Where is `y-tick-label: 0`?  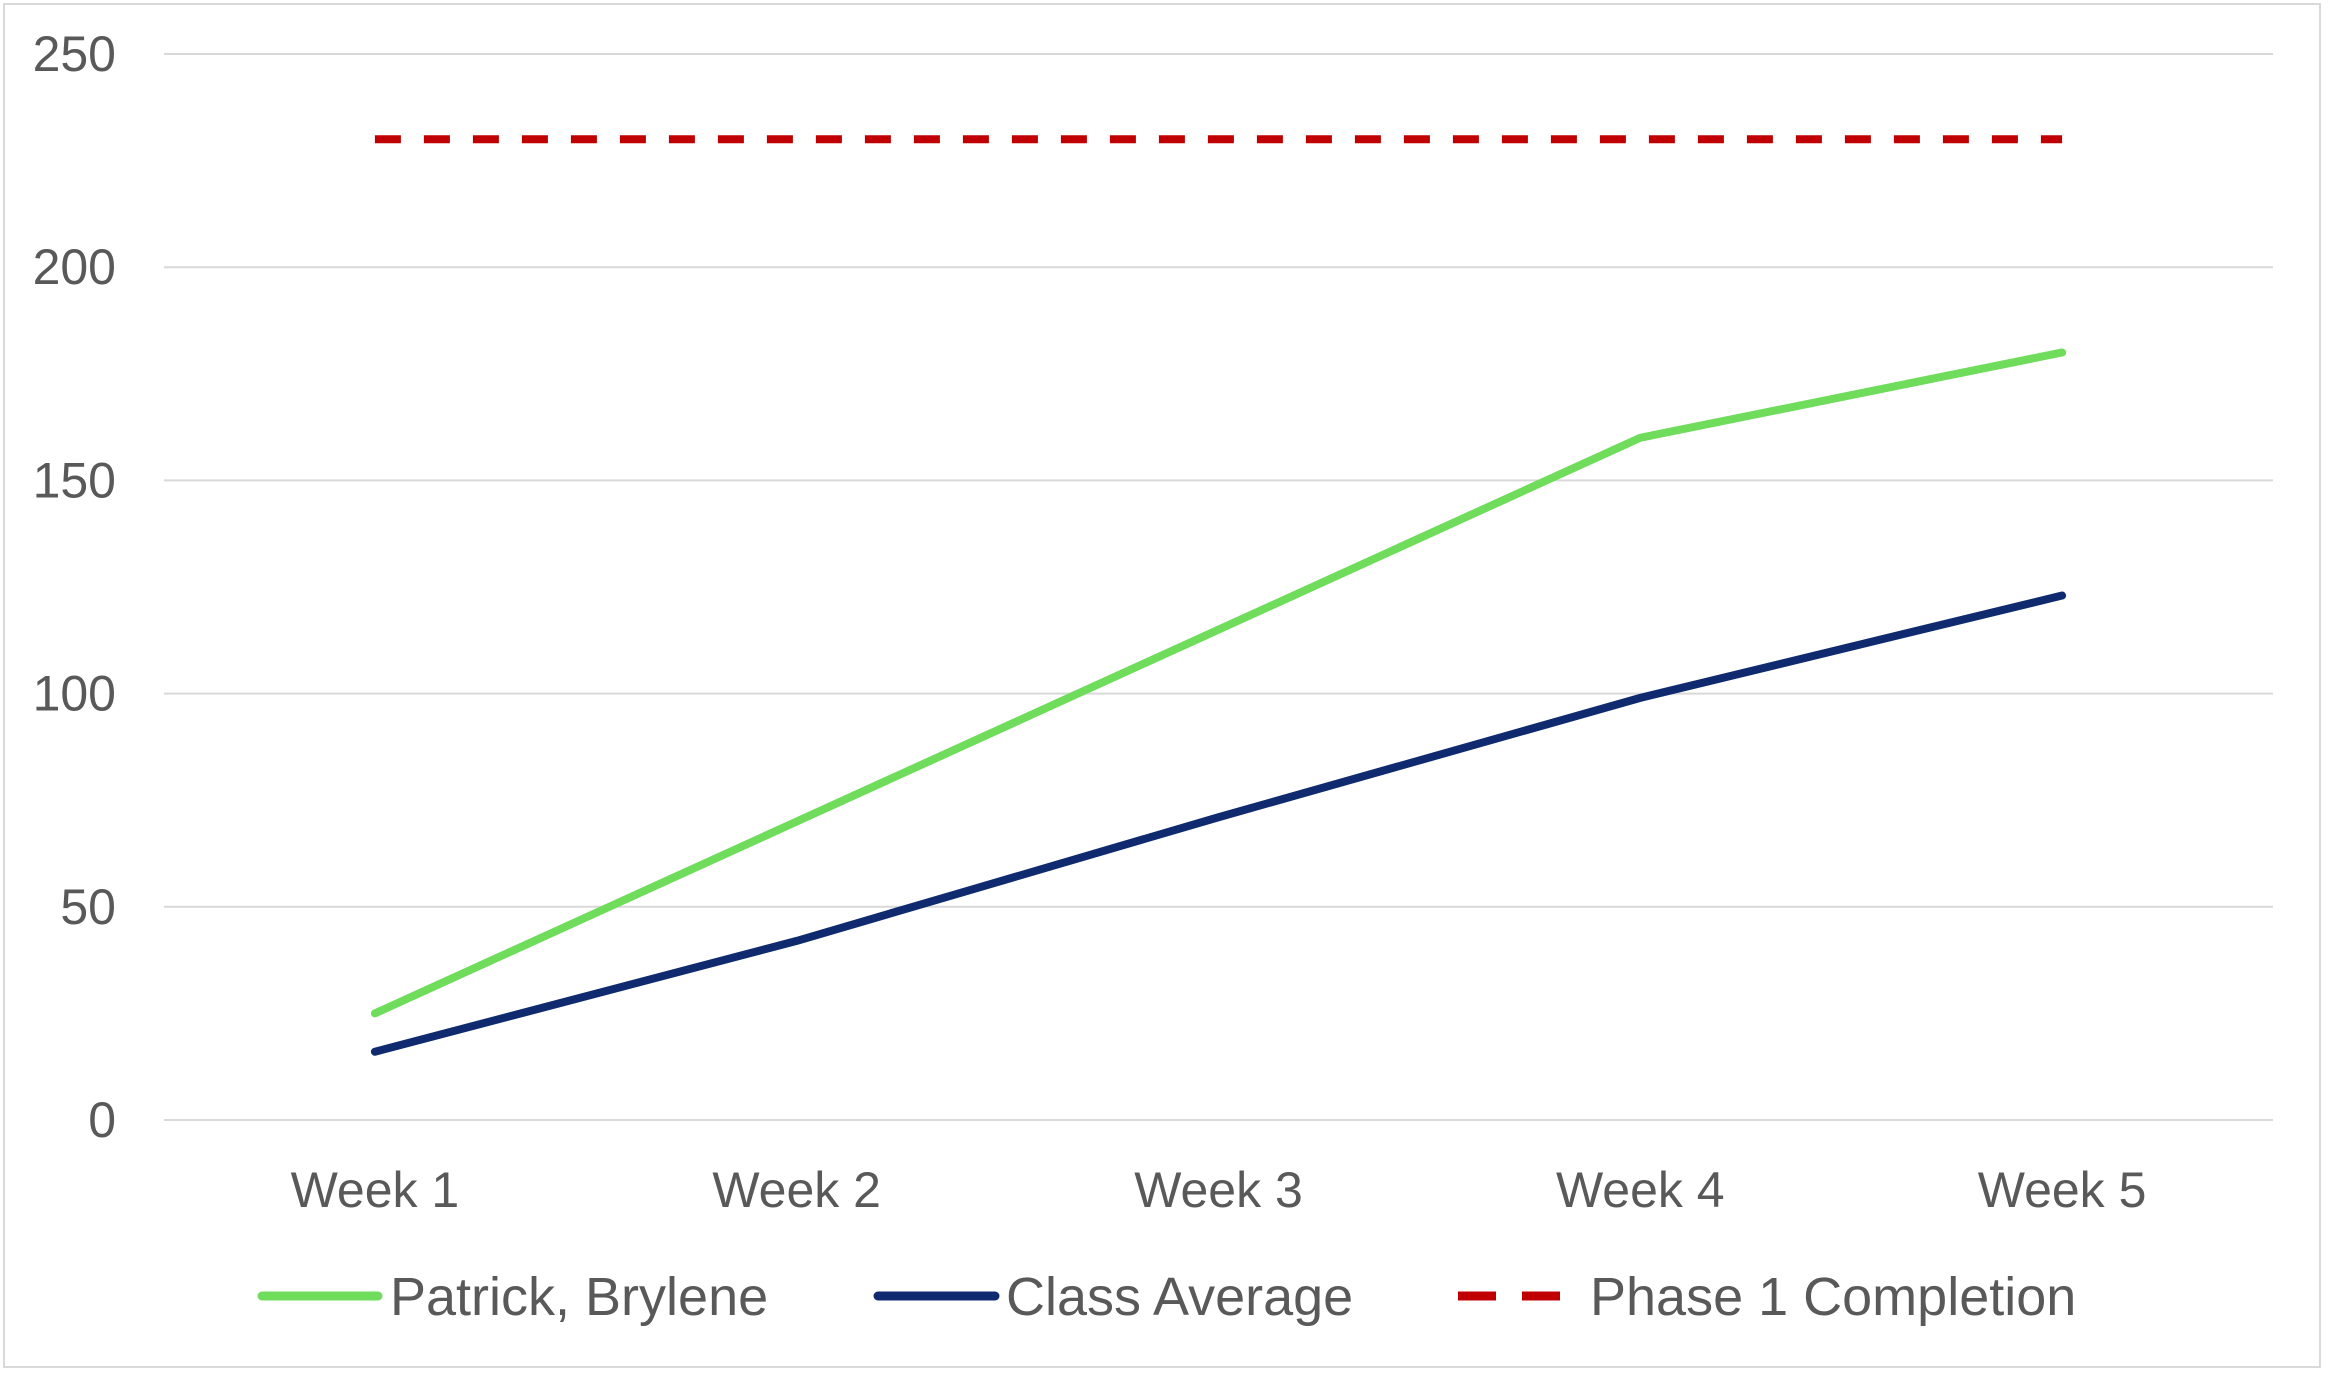
y-tick-label: 0 is located at coordinates (102, 1120).